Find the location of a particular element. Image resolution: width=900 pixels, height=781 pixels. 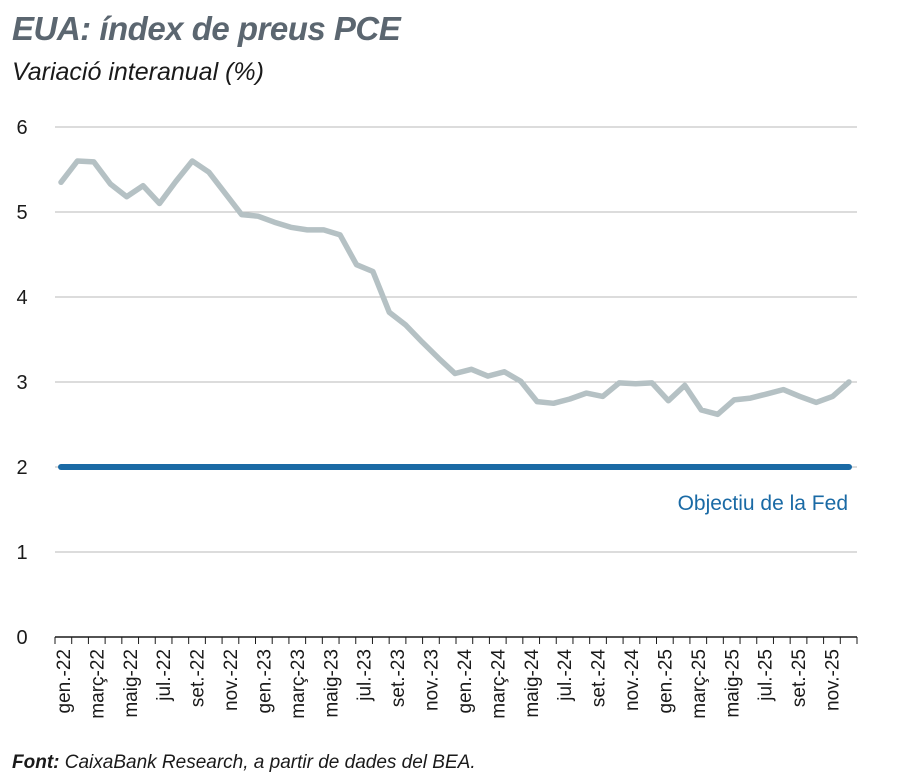

x-tick-label: maig-22 is located at coordinates (131, 683).